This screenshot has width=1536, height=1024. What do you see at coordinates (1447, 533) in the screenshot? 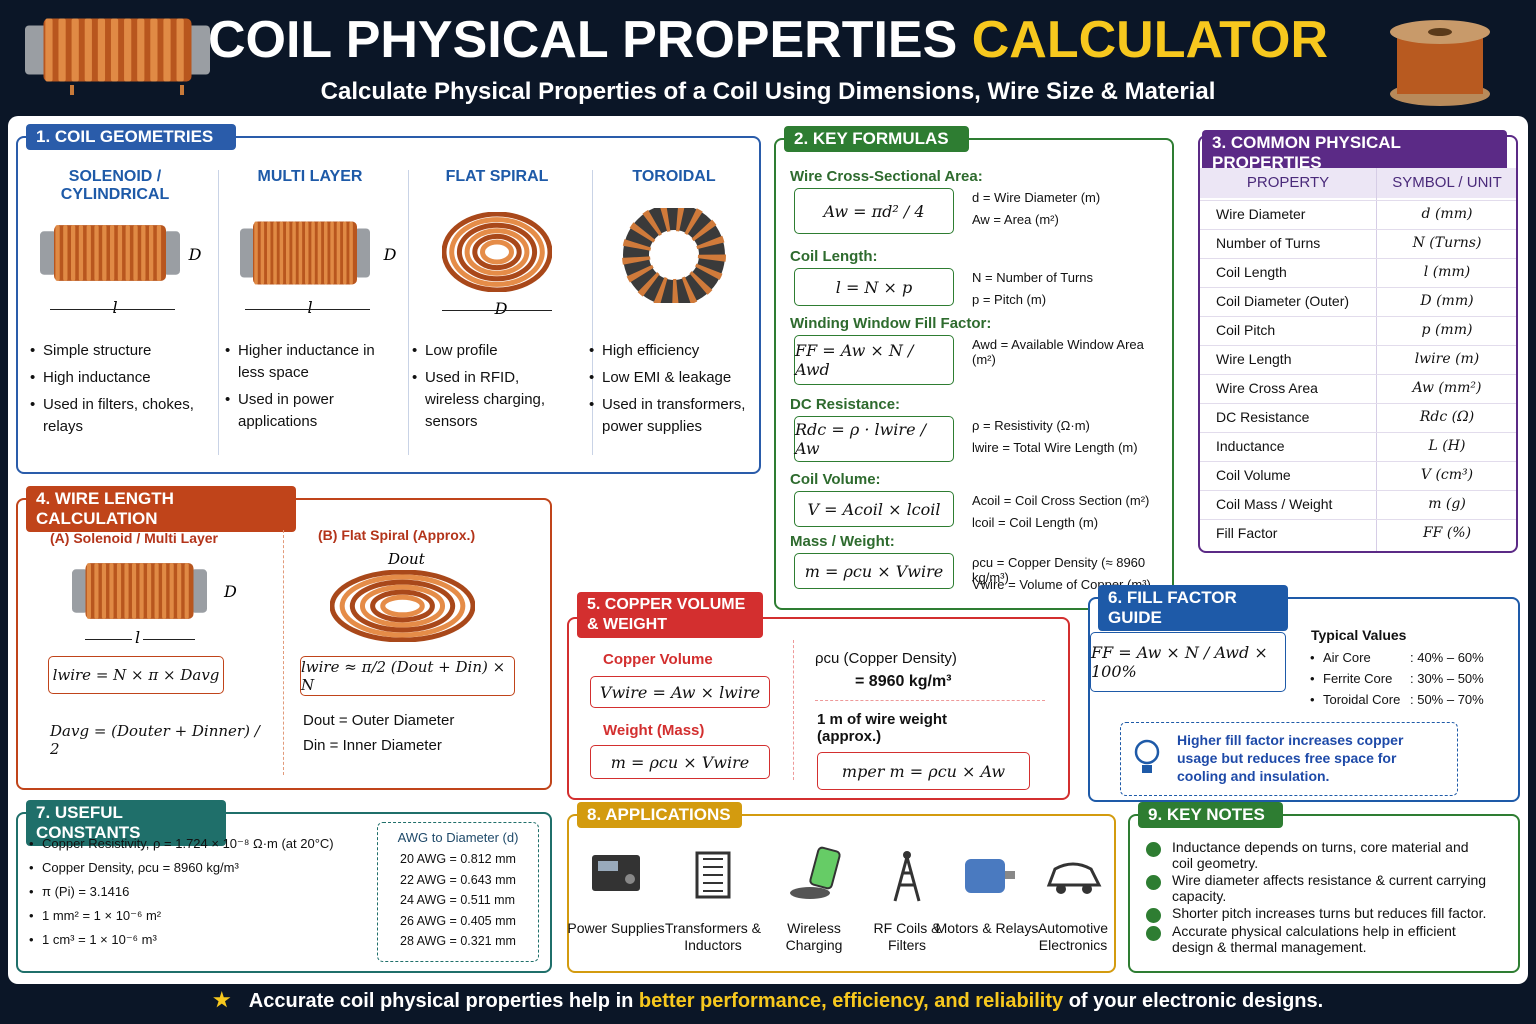
I see `property-symbol: FF (%)` at bounding box center [1447, 533].